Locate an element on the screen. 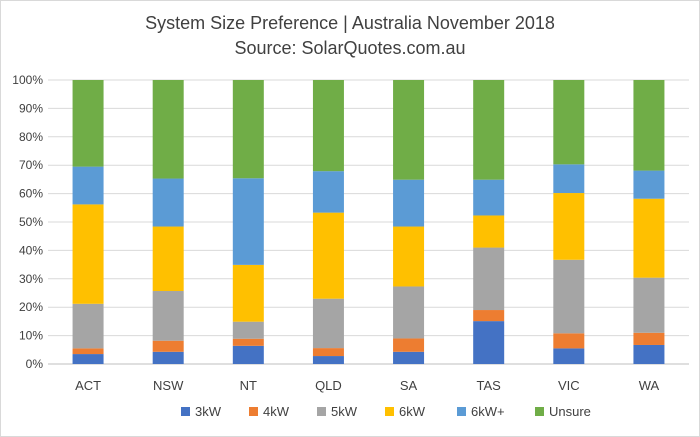 The height and width of the screenshot is (437, 700). bar-nt-3kw is located at coordinates (248, 354).